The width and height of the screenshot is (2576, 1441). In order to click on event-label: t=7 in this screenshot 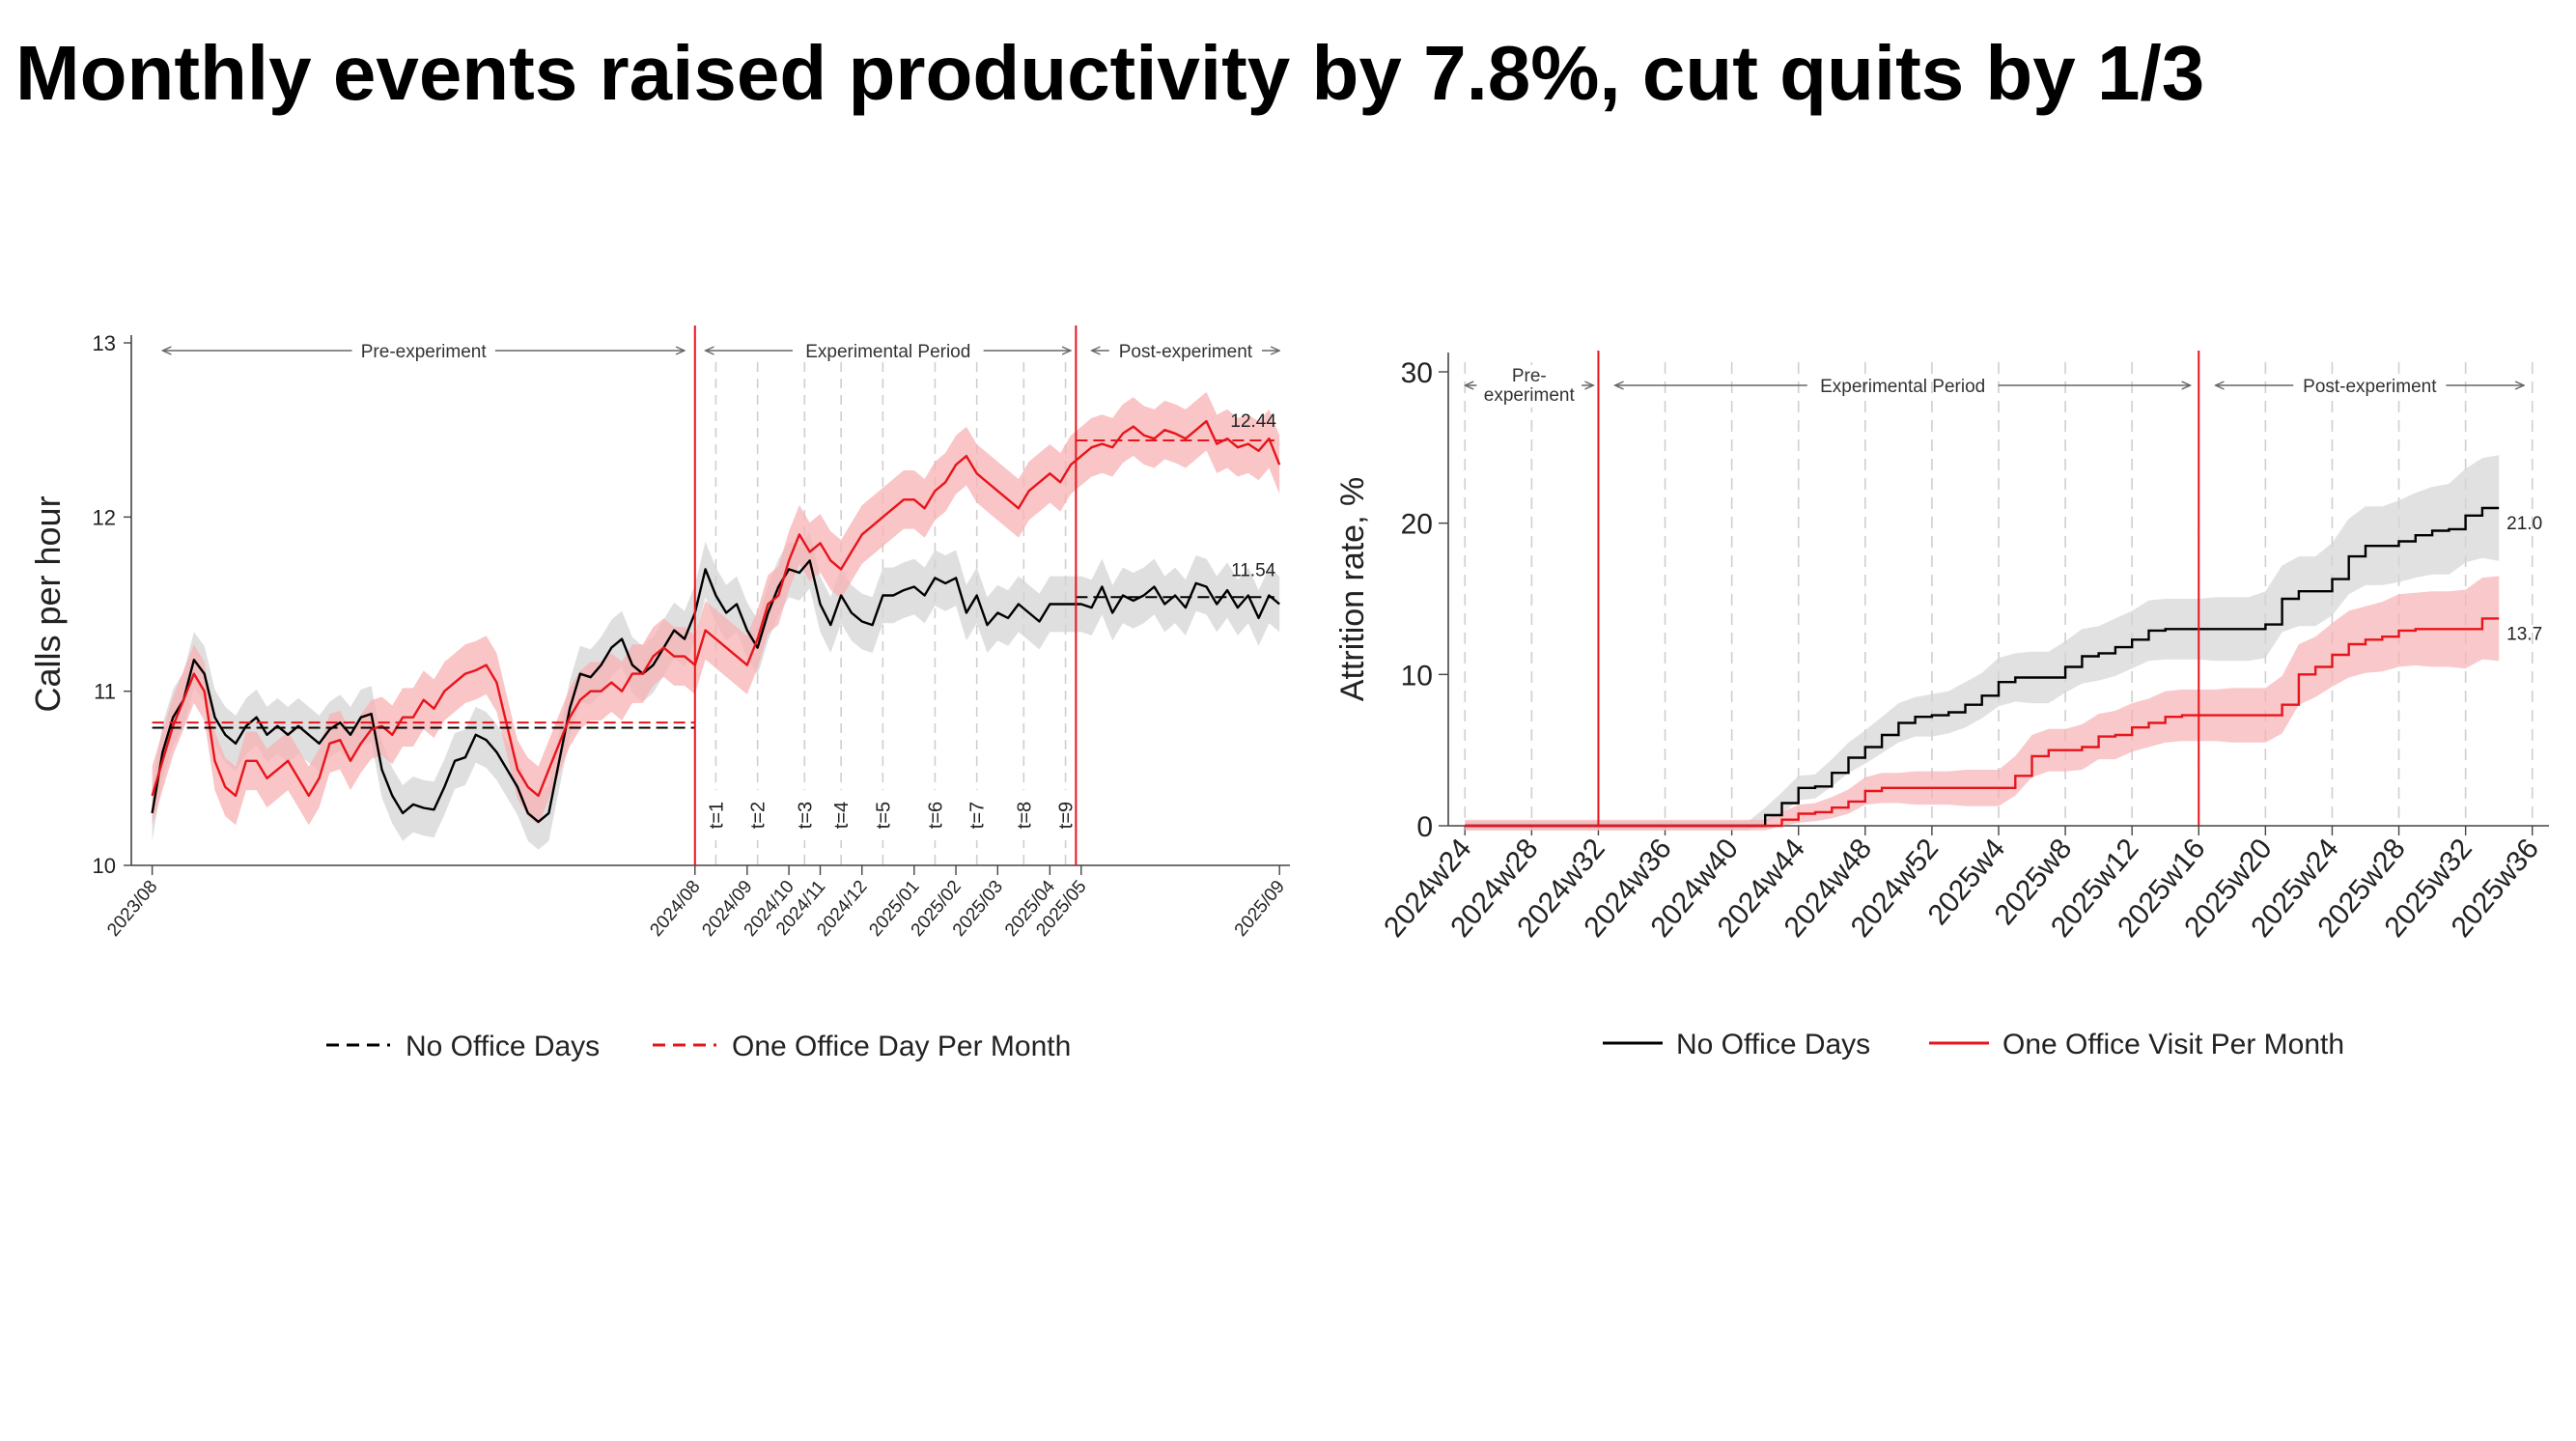, I will do `click(978, 815)`.